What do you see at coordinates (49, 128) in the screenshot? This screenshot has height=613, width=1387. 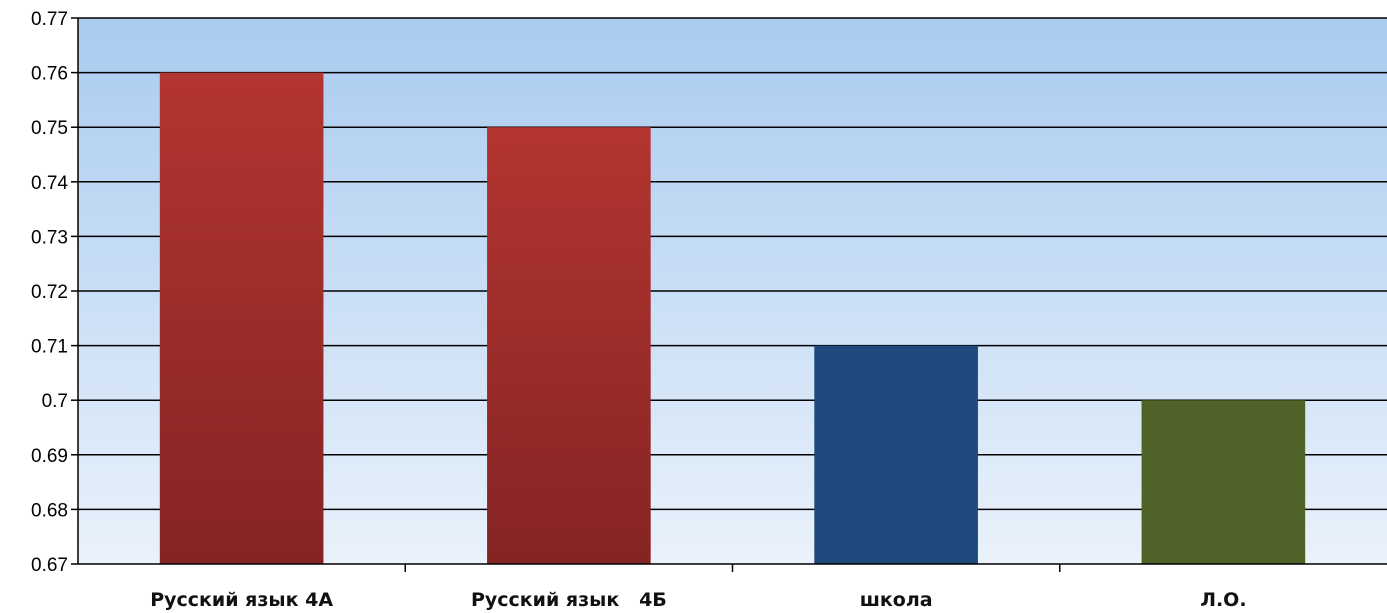 I see `y-tick-label: 0.75` at bounding box center [49, 128].